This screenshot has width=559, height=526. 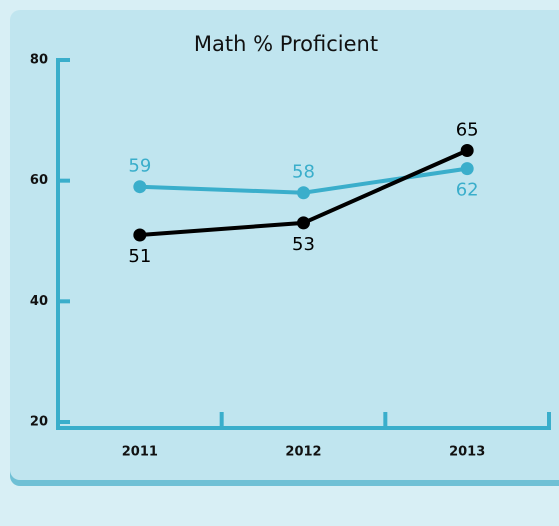 I want to click on chart-title: Math % Proficient, so click(x=286, y=44).